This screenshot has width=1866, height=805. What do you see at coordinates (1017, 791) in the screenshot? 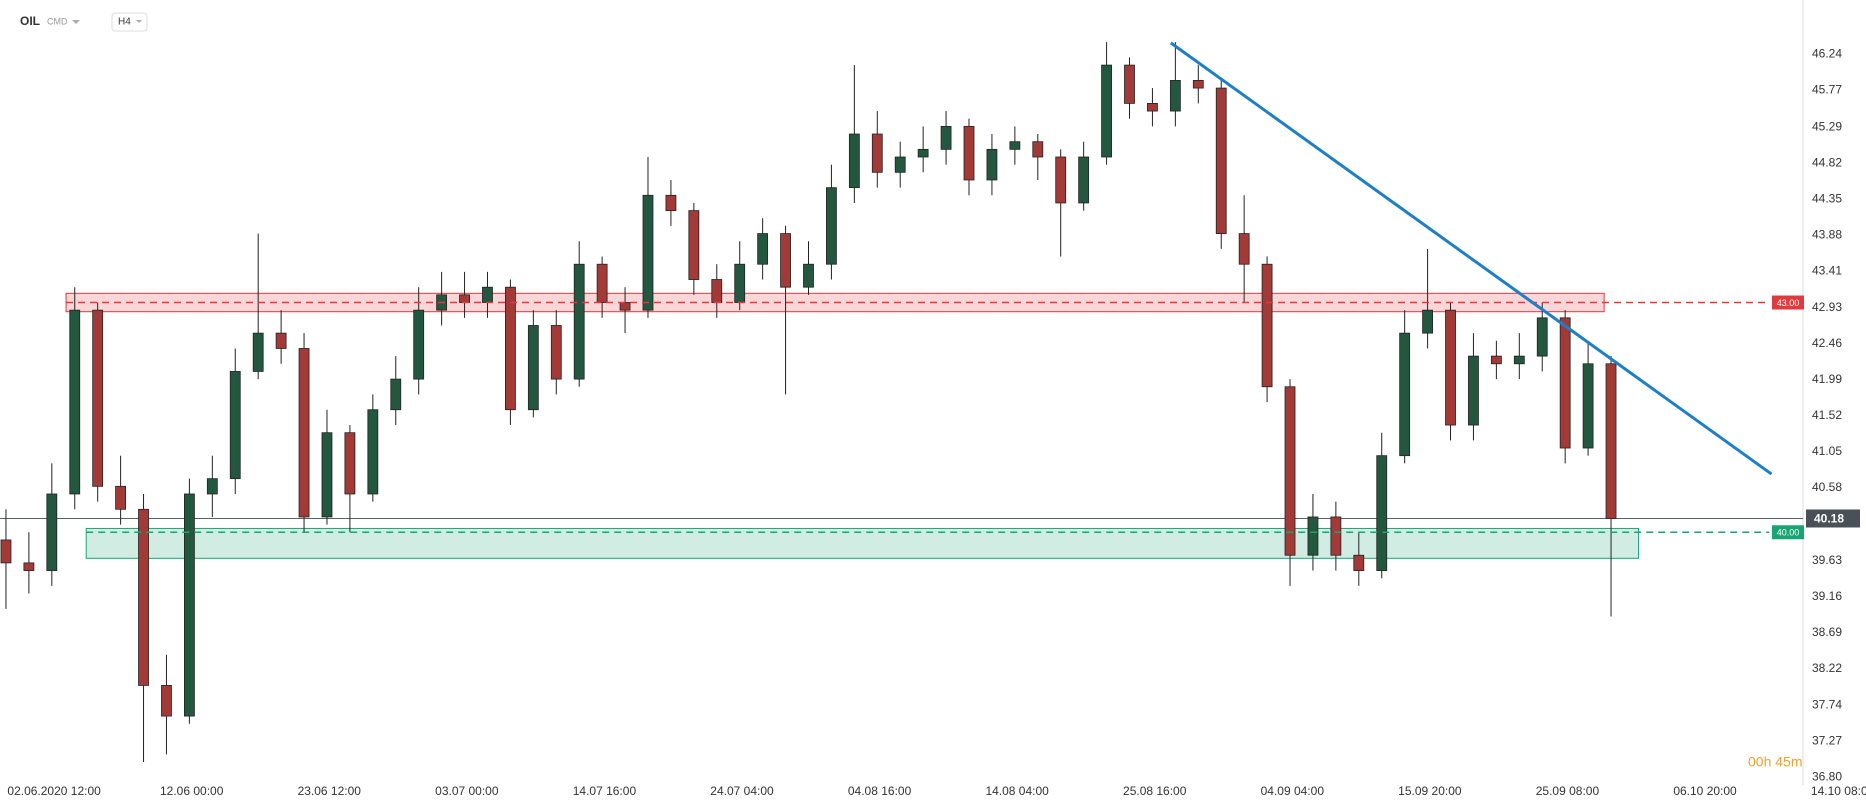
I see `x-tick-label: 14.08 04:00` at bounding box center [1017, 791].